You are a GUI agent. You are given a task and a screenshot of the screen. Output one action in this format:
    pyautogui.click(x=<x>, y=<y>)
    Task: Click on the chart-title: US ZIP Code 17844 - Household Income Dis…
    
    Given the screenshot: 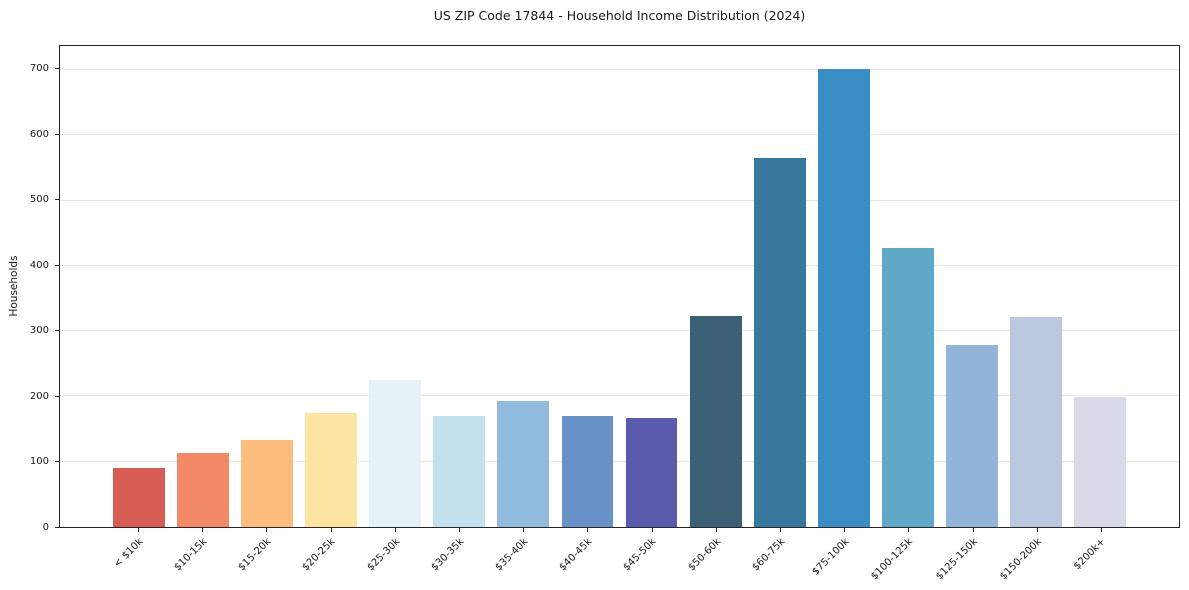 What is the action you would take?
    pyautogui.click(x=619, y=15)
    